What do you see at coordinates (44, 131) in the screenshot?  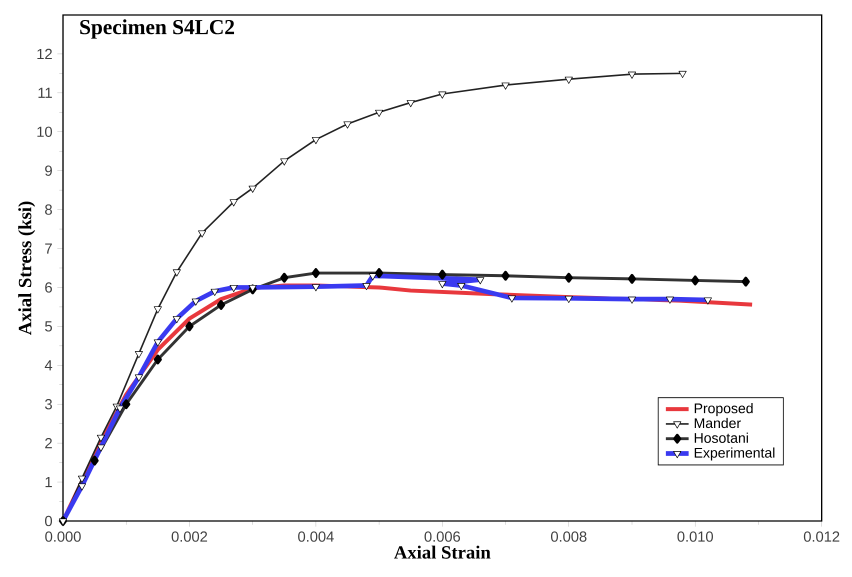 I see `y-tick-label: 10` at bounding box center [44, 131].